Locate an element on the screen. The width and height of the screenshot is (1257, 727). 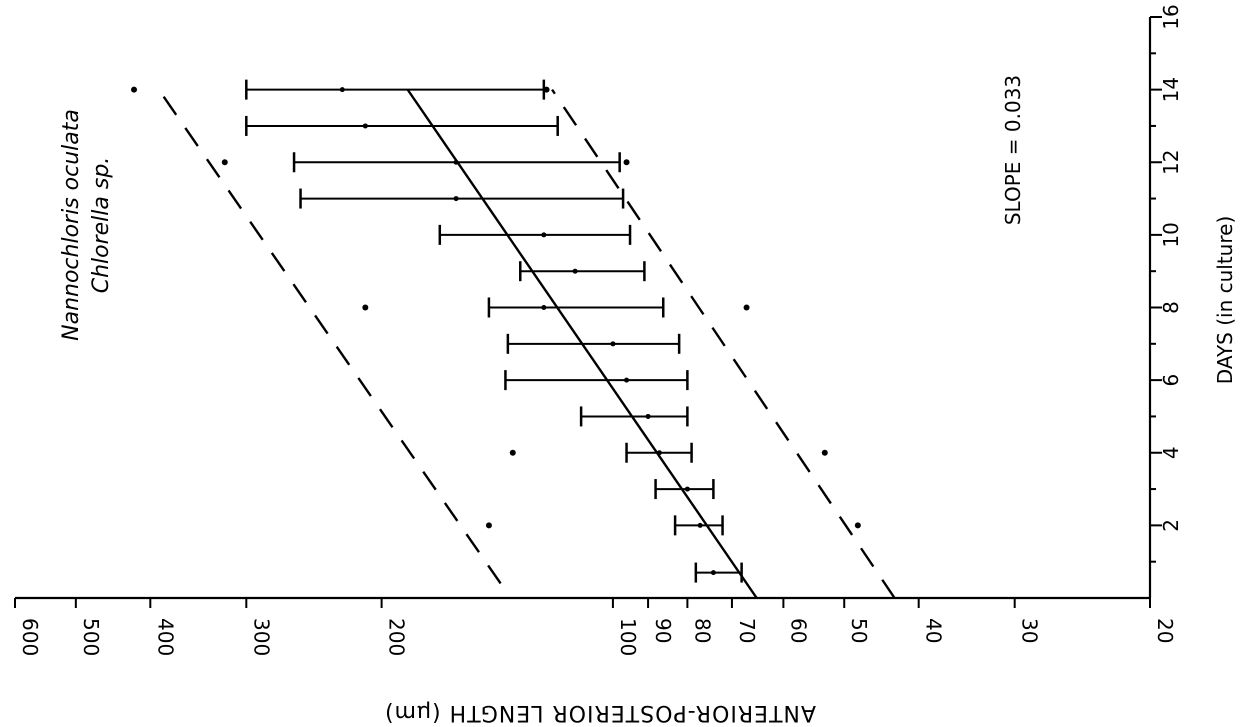
x-tick-label-6: 14 is located at coordinates (1171, 89).